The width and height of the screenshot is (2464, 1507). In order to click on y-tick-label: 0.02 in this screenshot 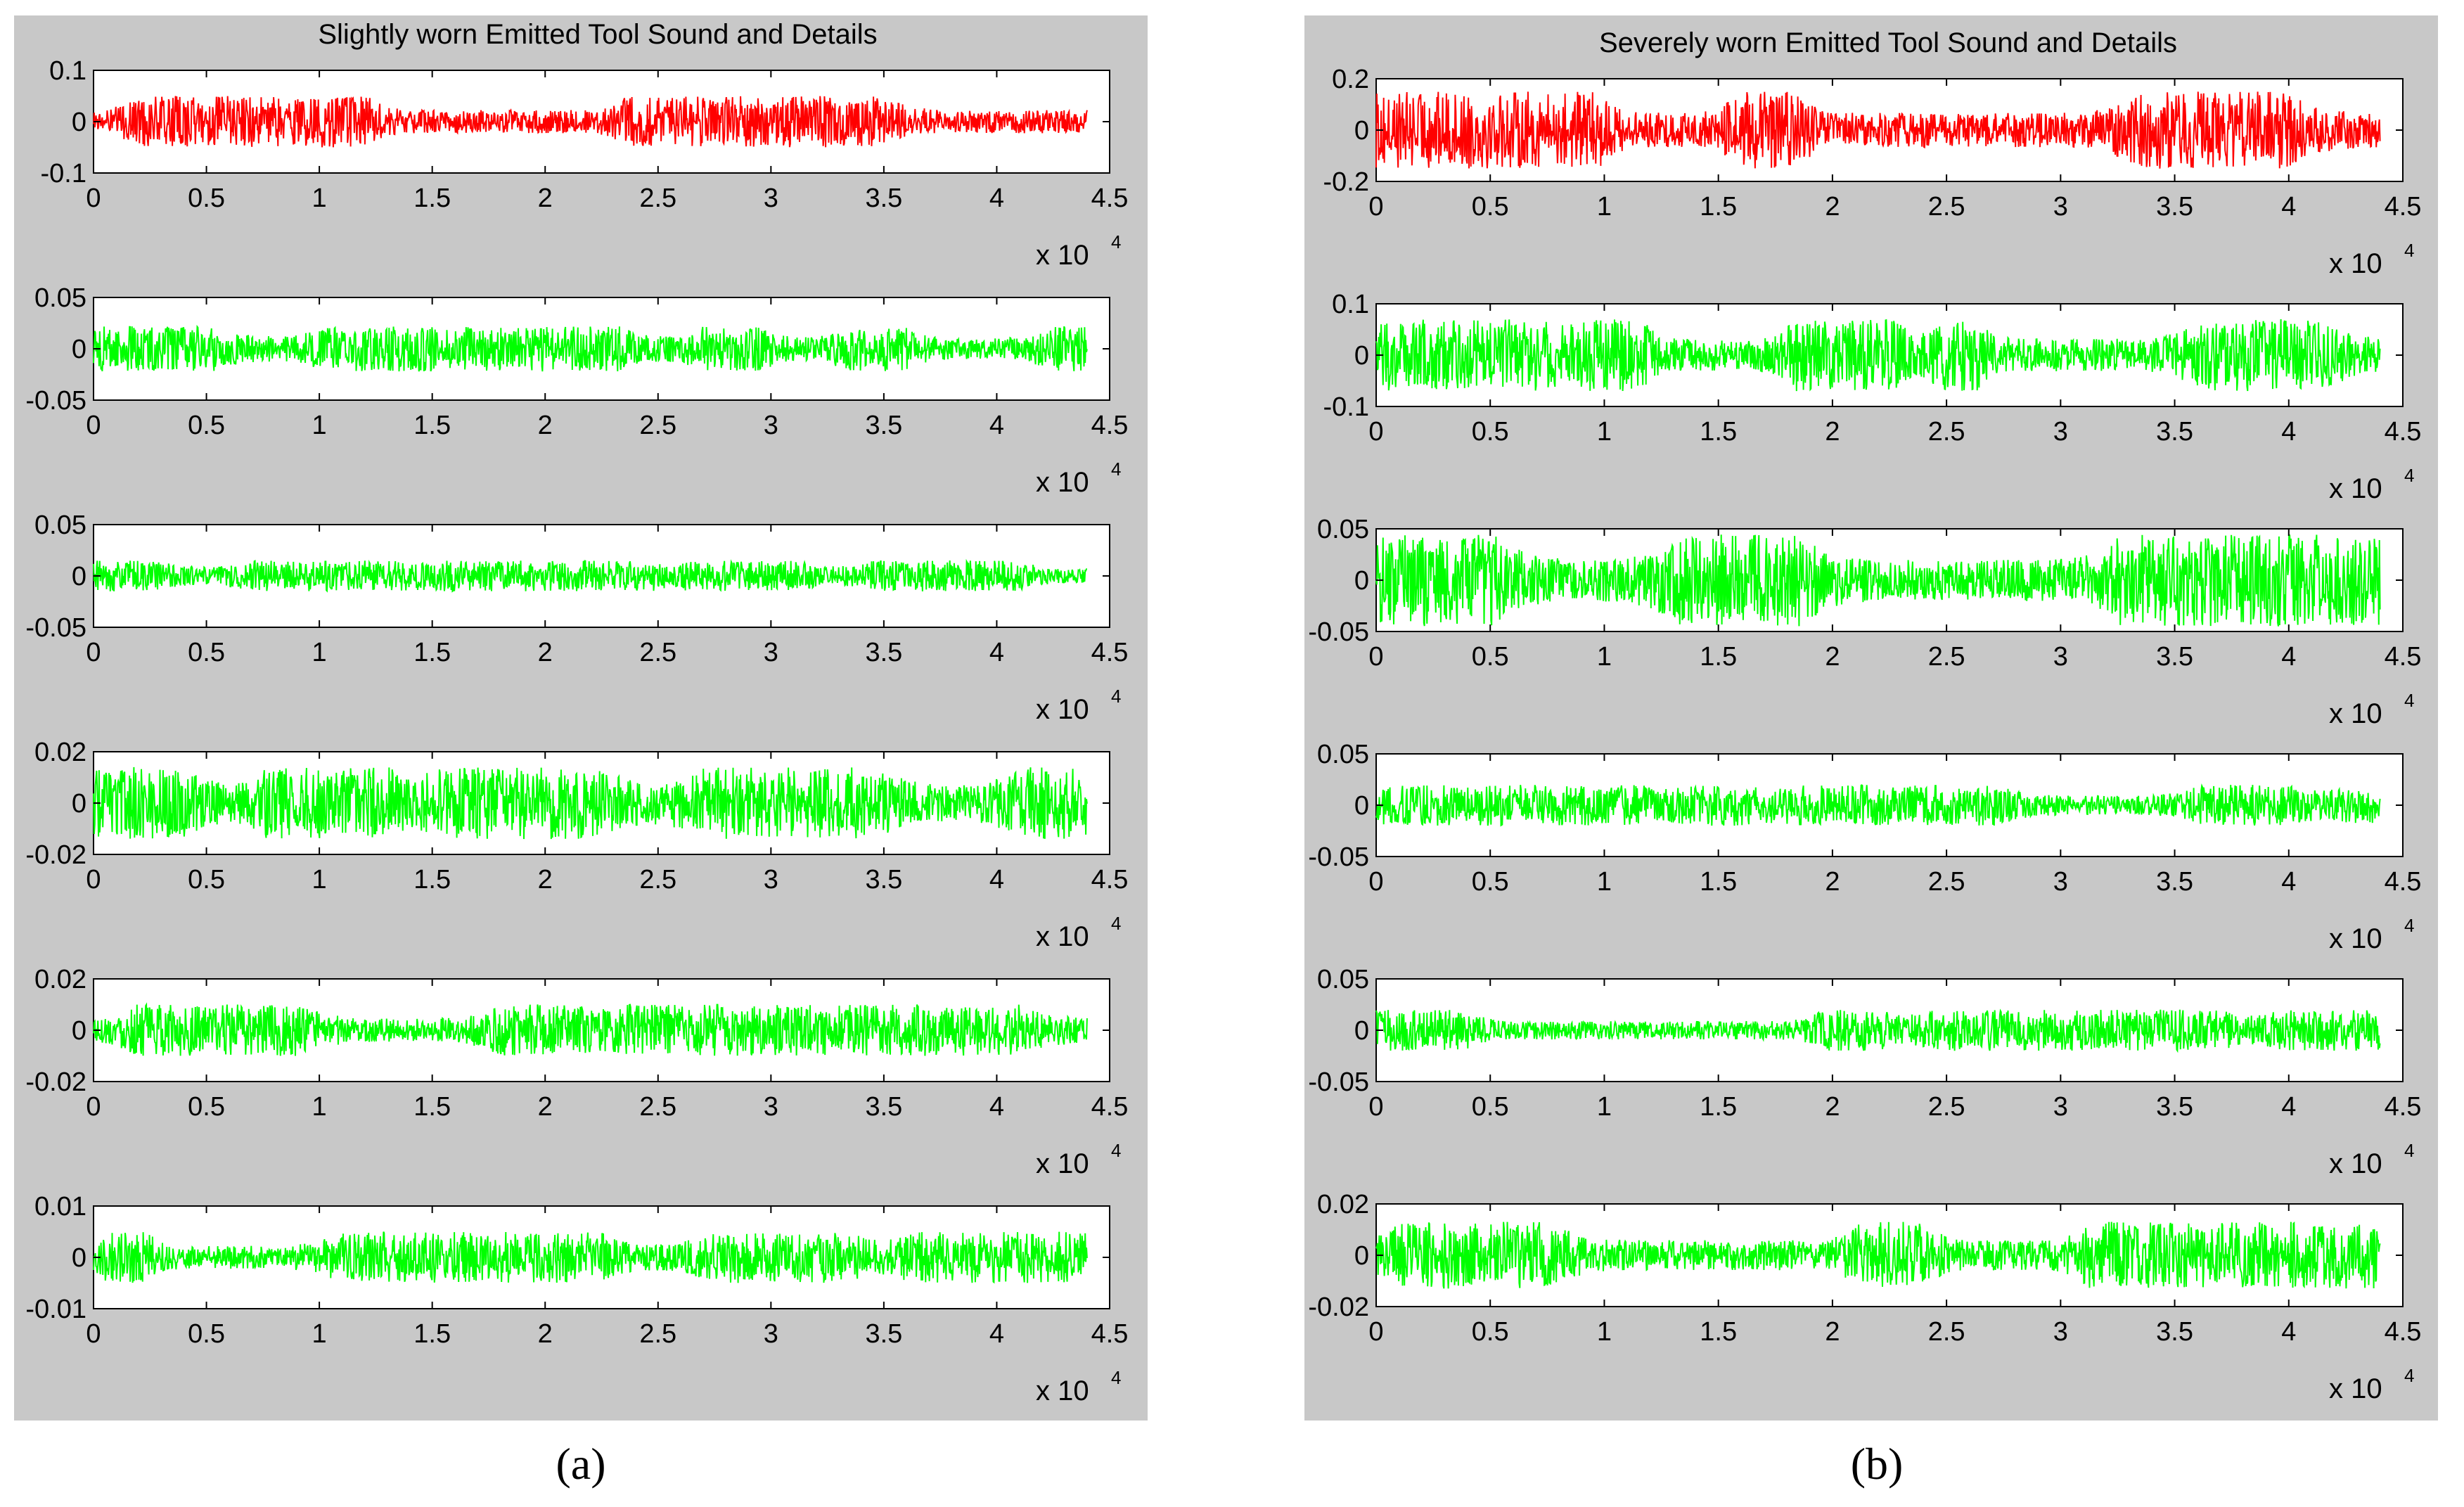, I will do `click(60, 753)`.